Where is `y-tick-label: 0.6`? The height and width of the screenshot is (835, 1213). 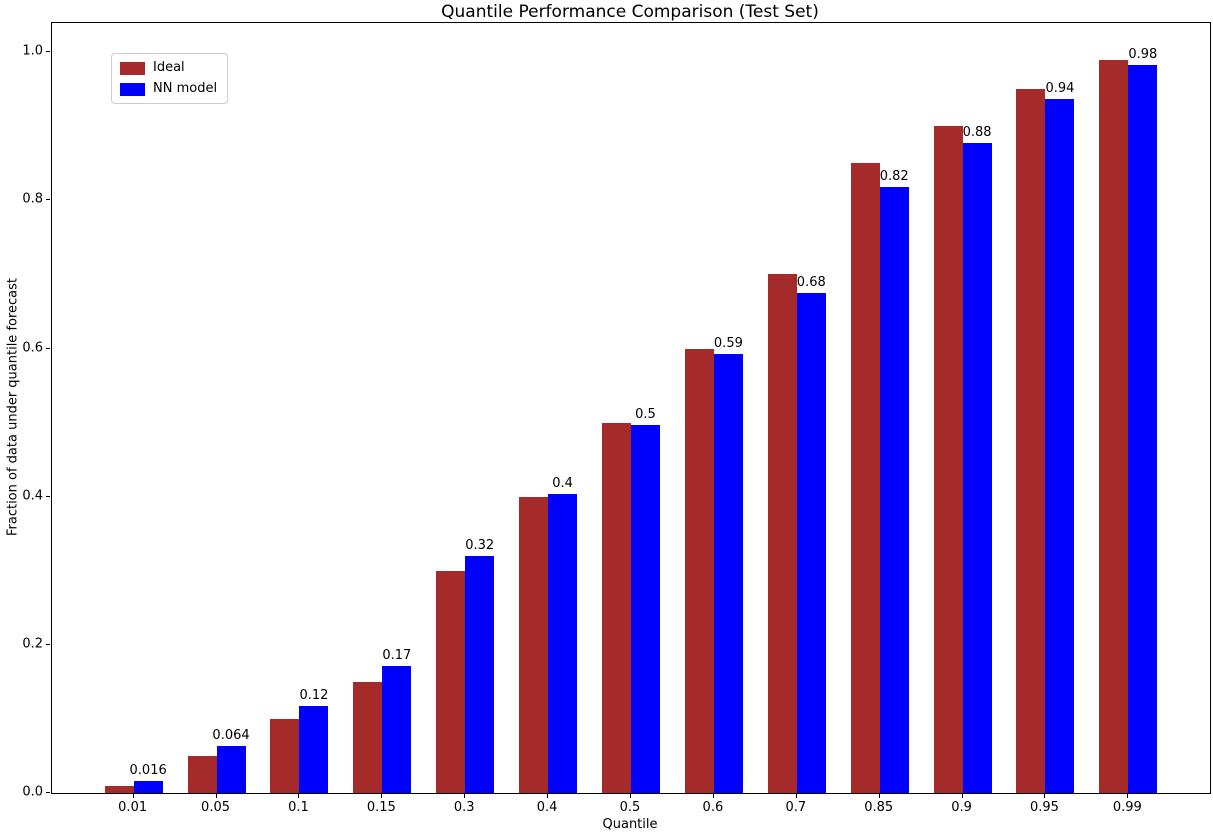
y-tick-label: 0.6 is located at coordinates (32, 348).